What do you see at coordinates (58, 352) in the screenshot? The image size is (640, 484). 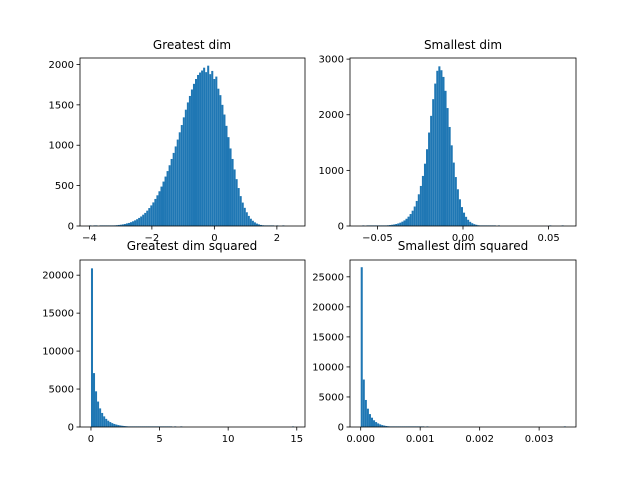 I see `y-tick-label: 10000` at bounding box center [58, 352].